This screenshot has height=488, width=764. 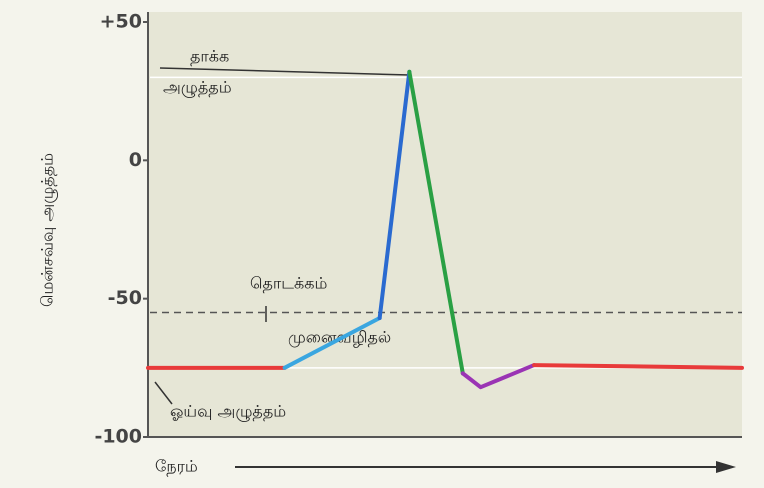 I want to click on annotation: தொடக்கம், so click(x=288, y=283).